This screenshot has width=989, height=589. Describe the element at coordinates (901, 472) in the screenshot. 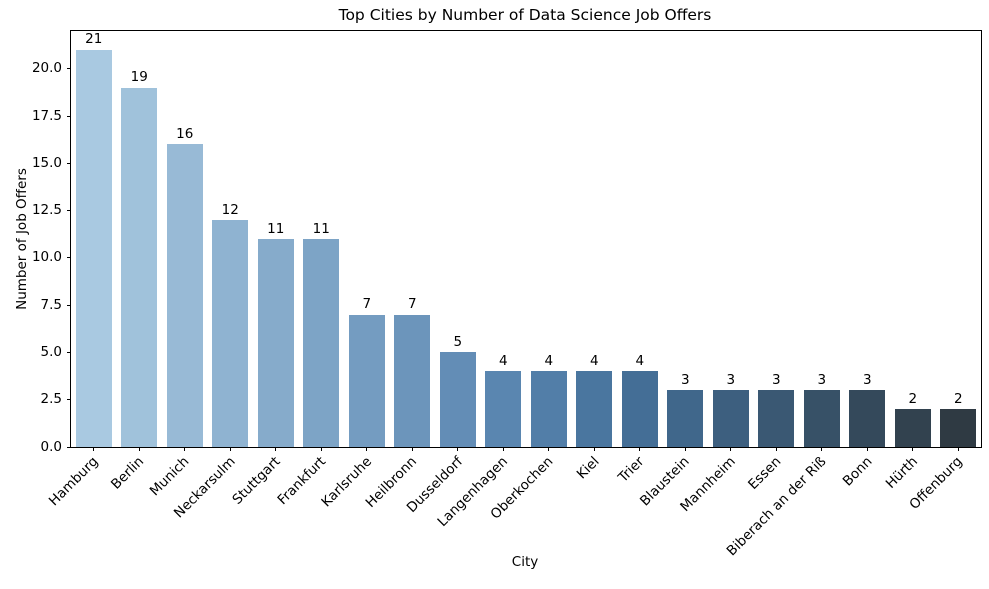

I see `x-tick-label: Hürth` at that location.